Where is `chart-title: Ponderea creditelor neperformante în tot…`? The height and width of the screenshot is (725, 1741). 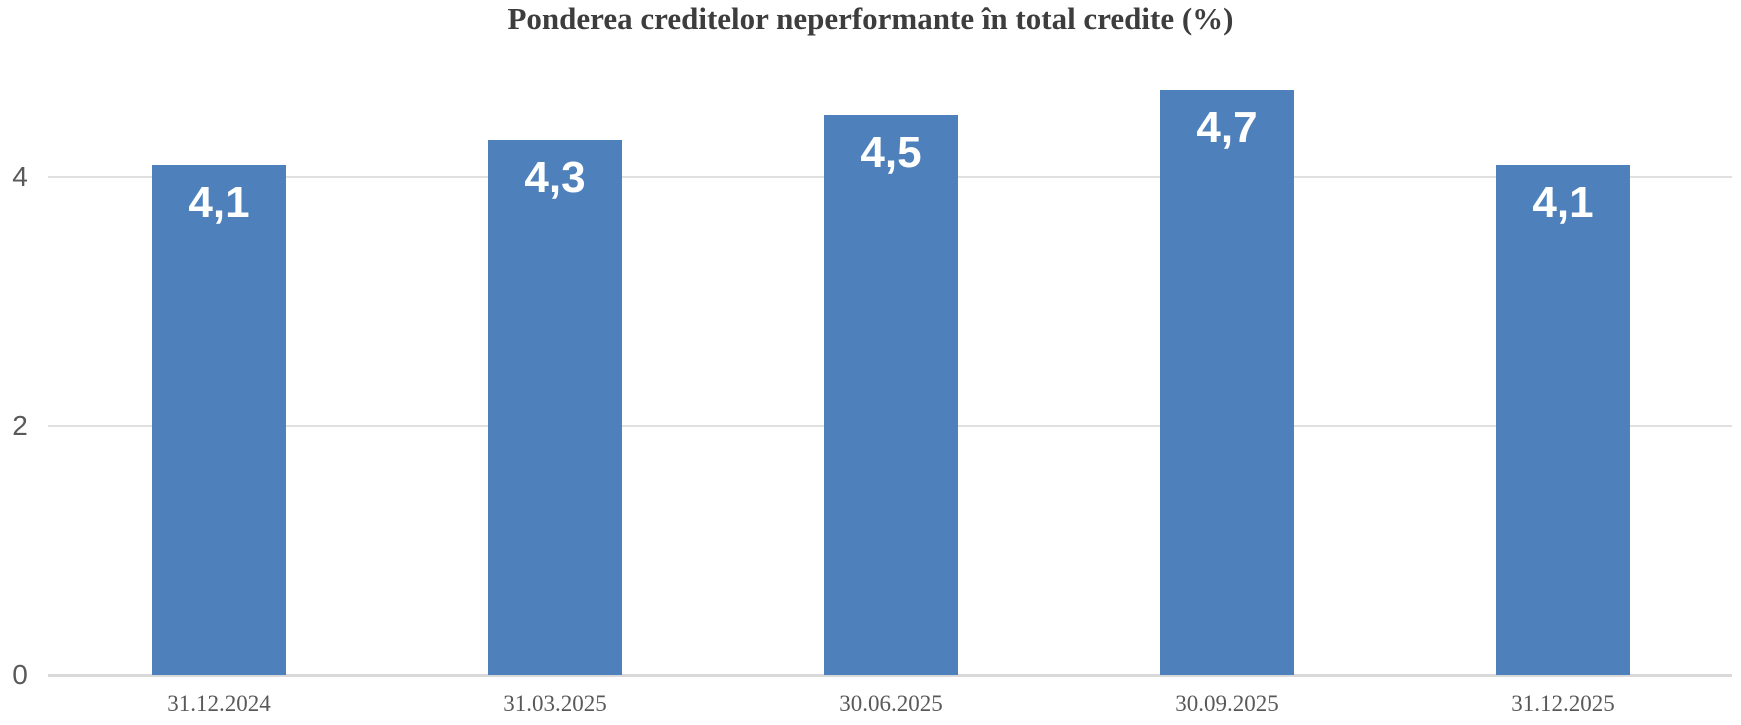
chart-title: Ponderea creditelor neperformante în tot… is located at coordinates (870, 18).